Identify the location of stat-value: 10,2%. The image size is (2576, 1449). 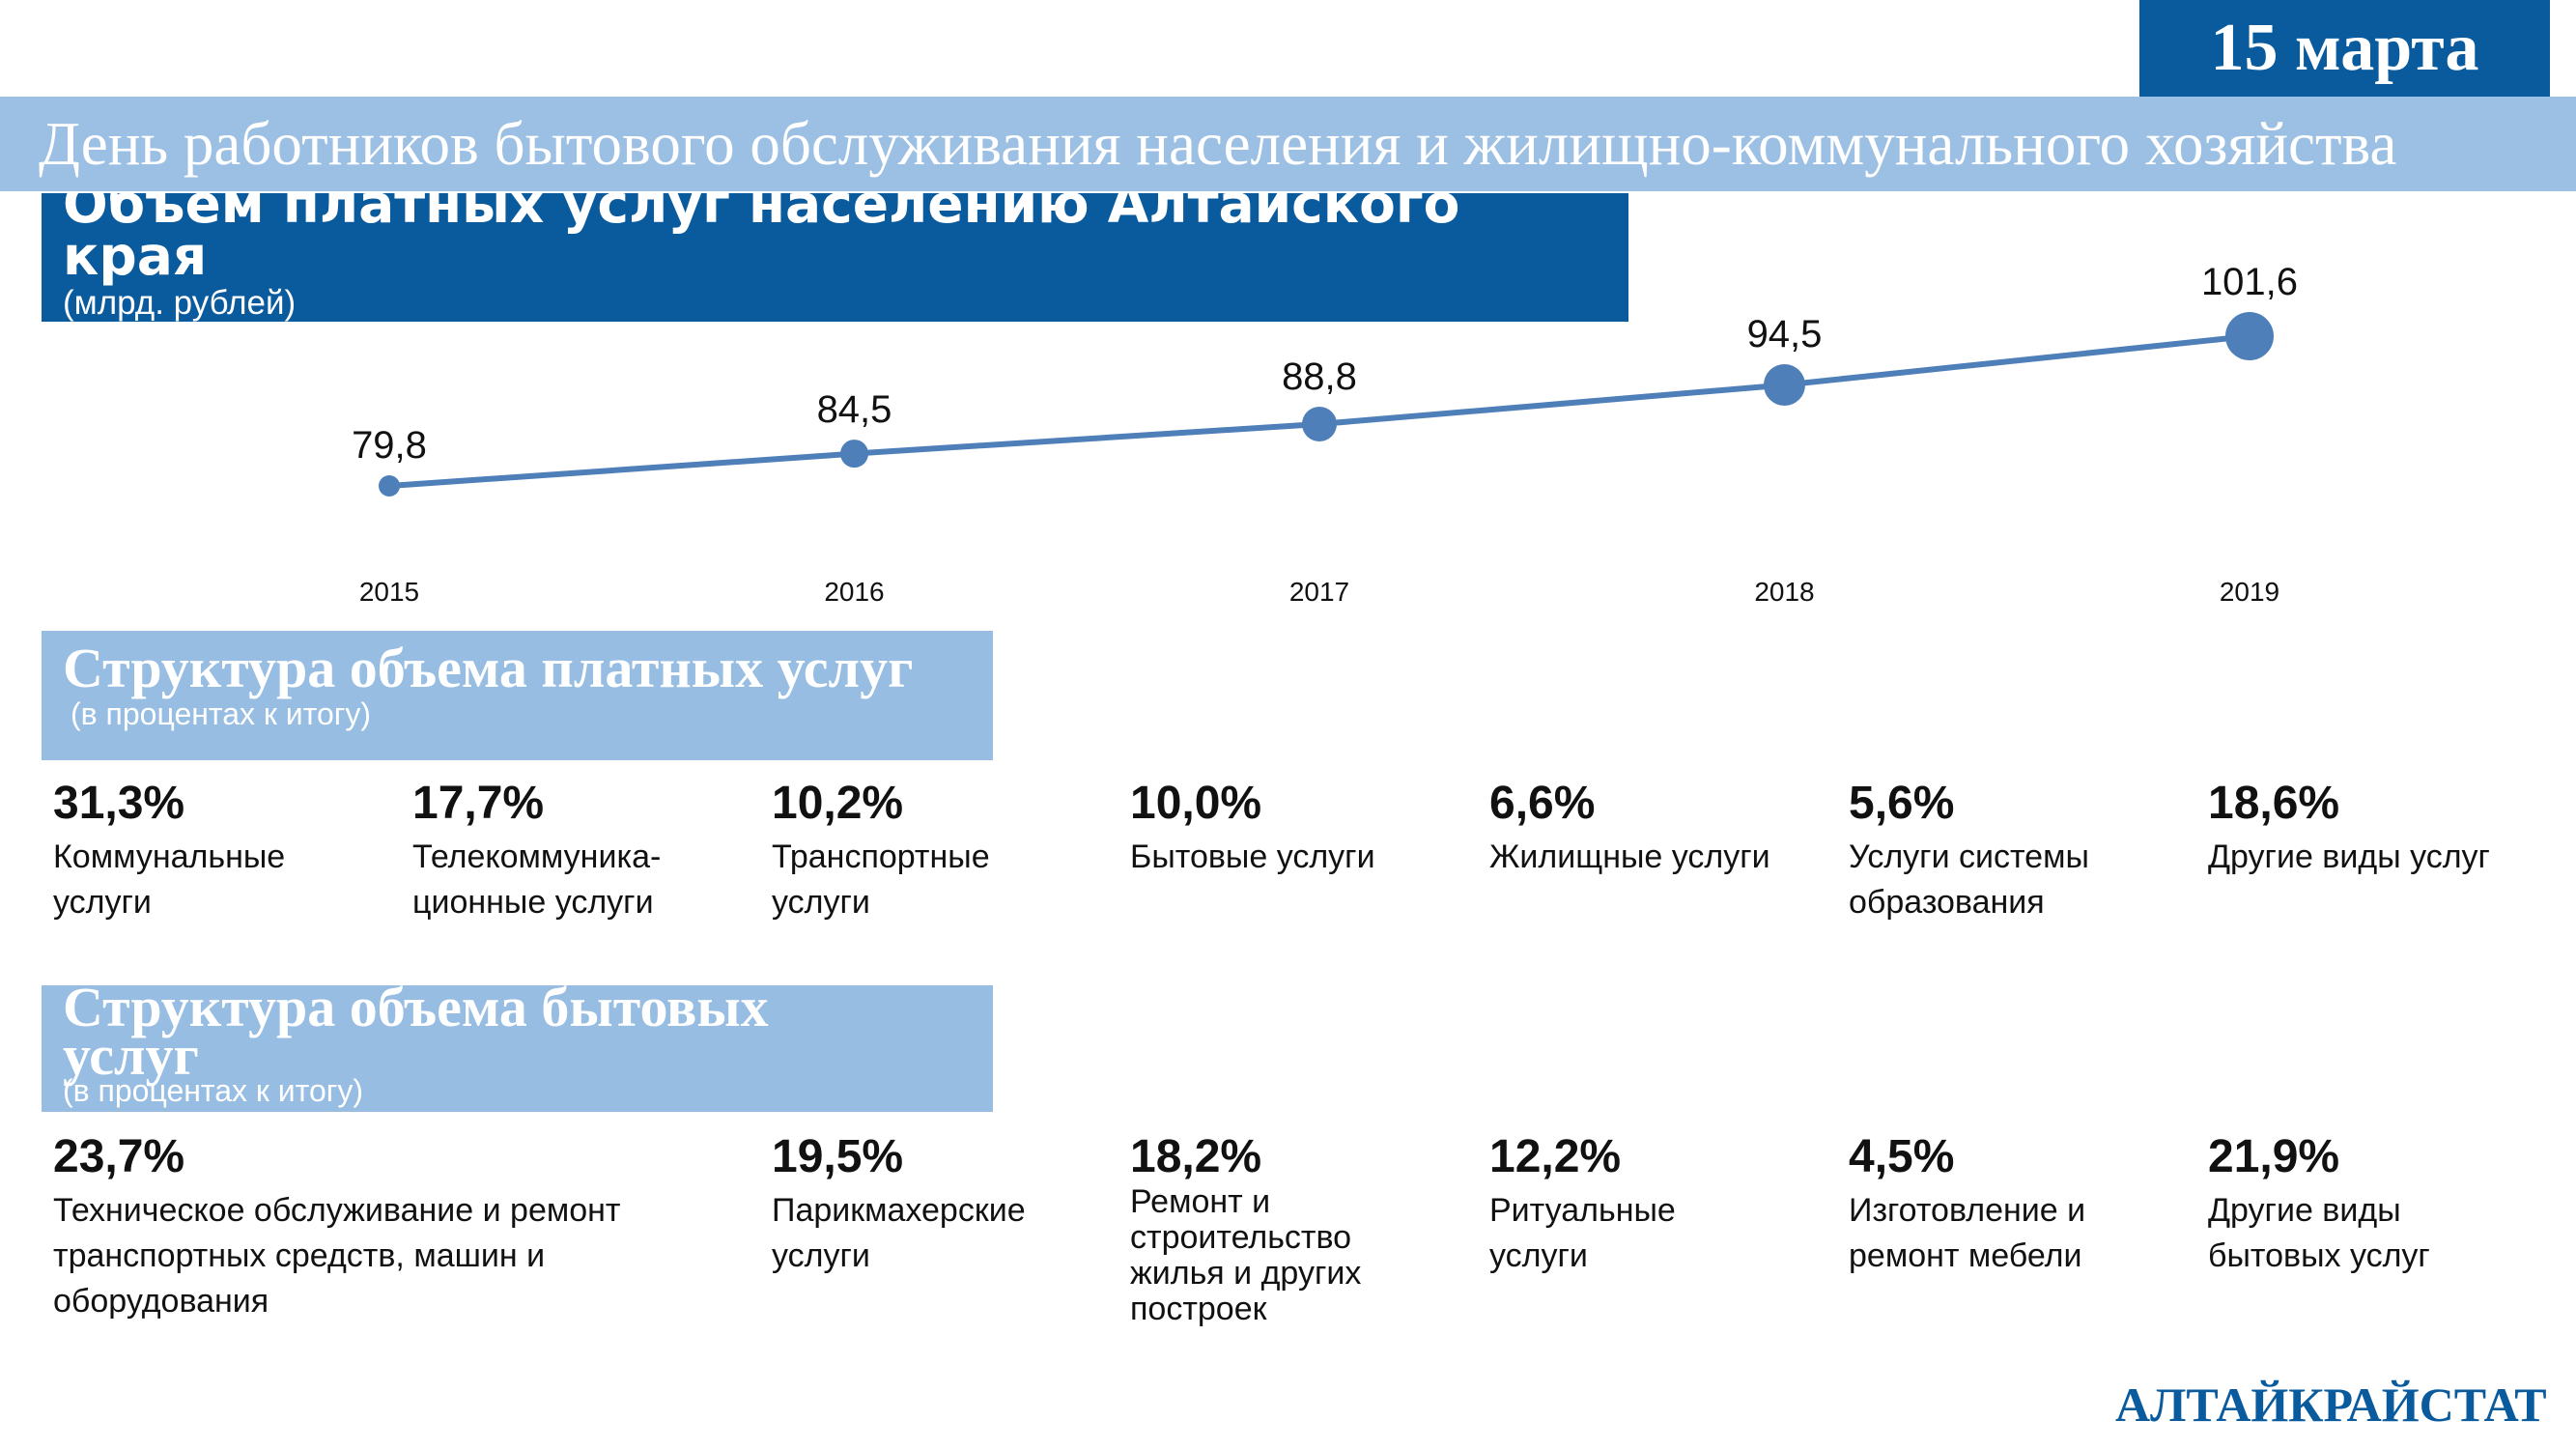
(838, 803).